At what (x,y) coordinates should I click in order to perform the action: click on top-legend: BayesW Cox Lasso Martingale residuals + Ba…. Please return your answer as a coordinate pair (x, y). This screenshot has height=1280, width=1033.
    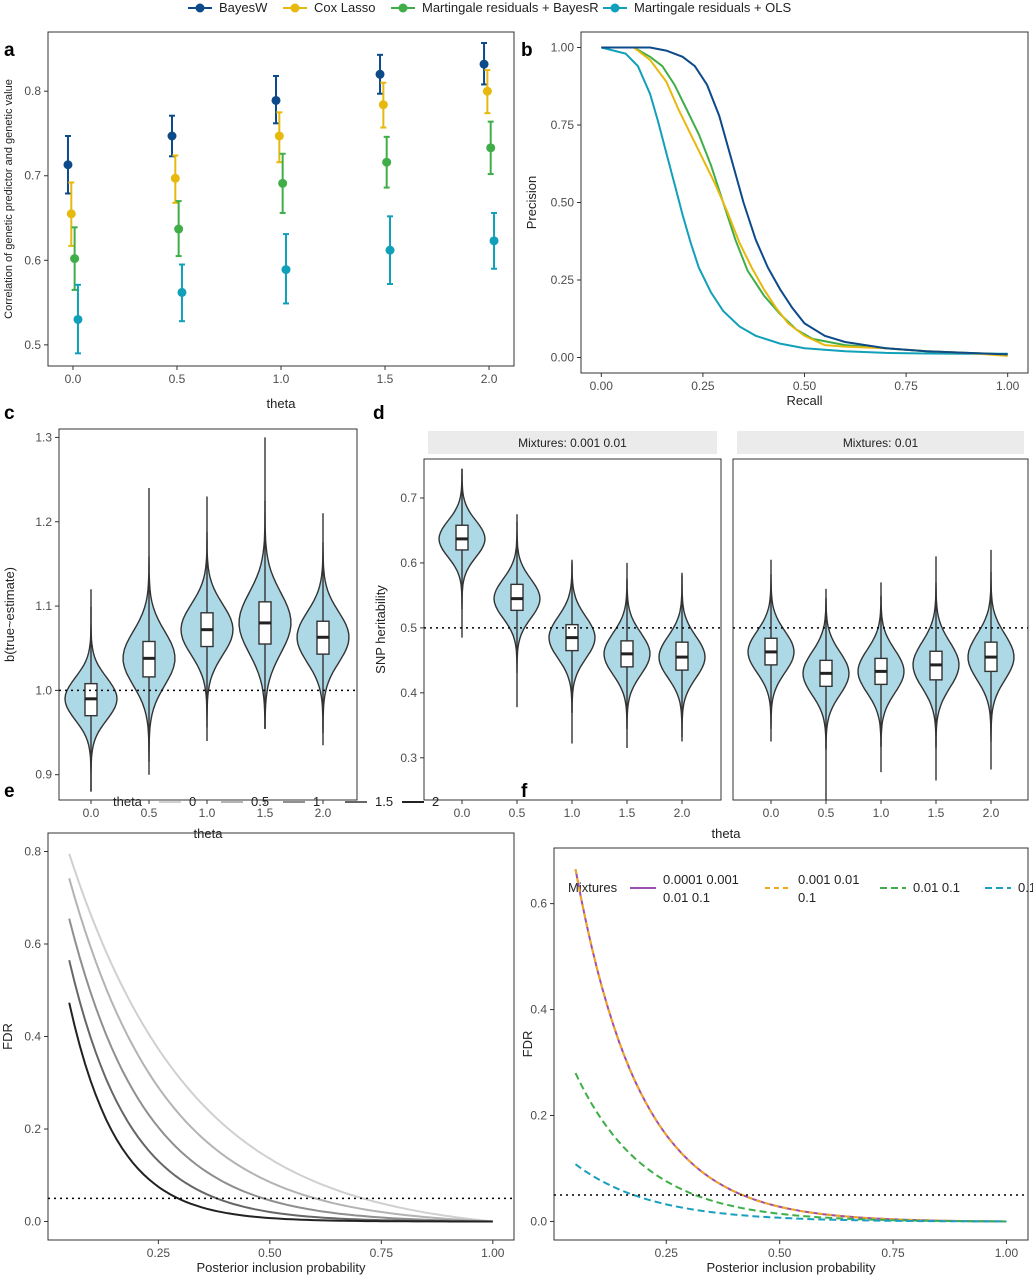
    Looking at the image, I should click on (489, 7).